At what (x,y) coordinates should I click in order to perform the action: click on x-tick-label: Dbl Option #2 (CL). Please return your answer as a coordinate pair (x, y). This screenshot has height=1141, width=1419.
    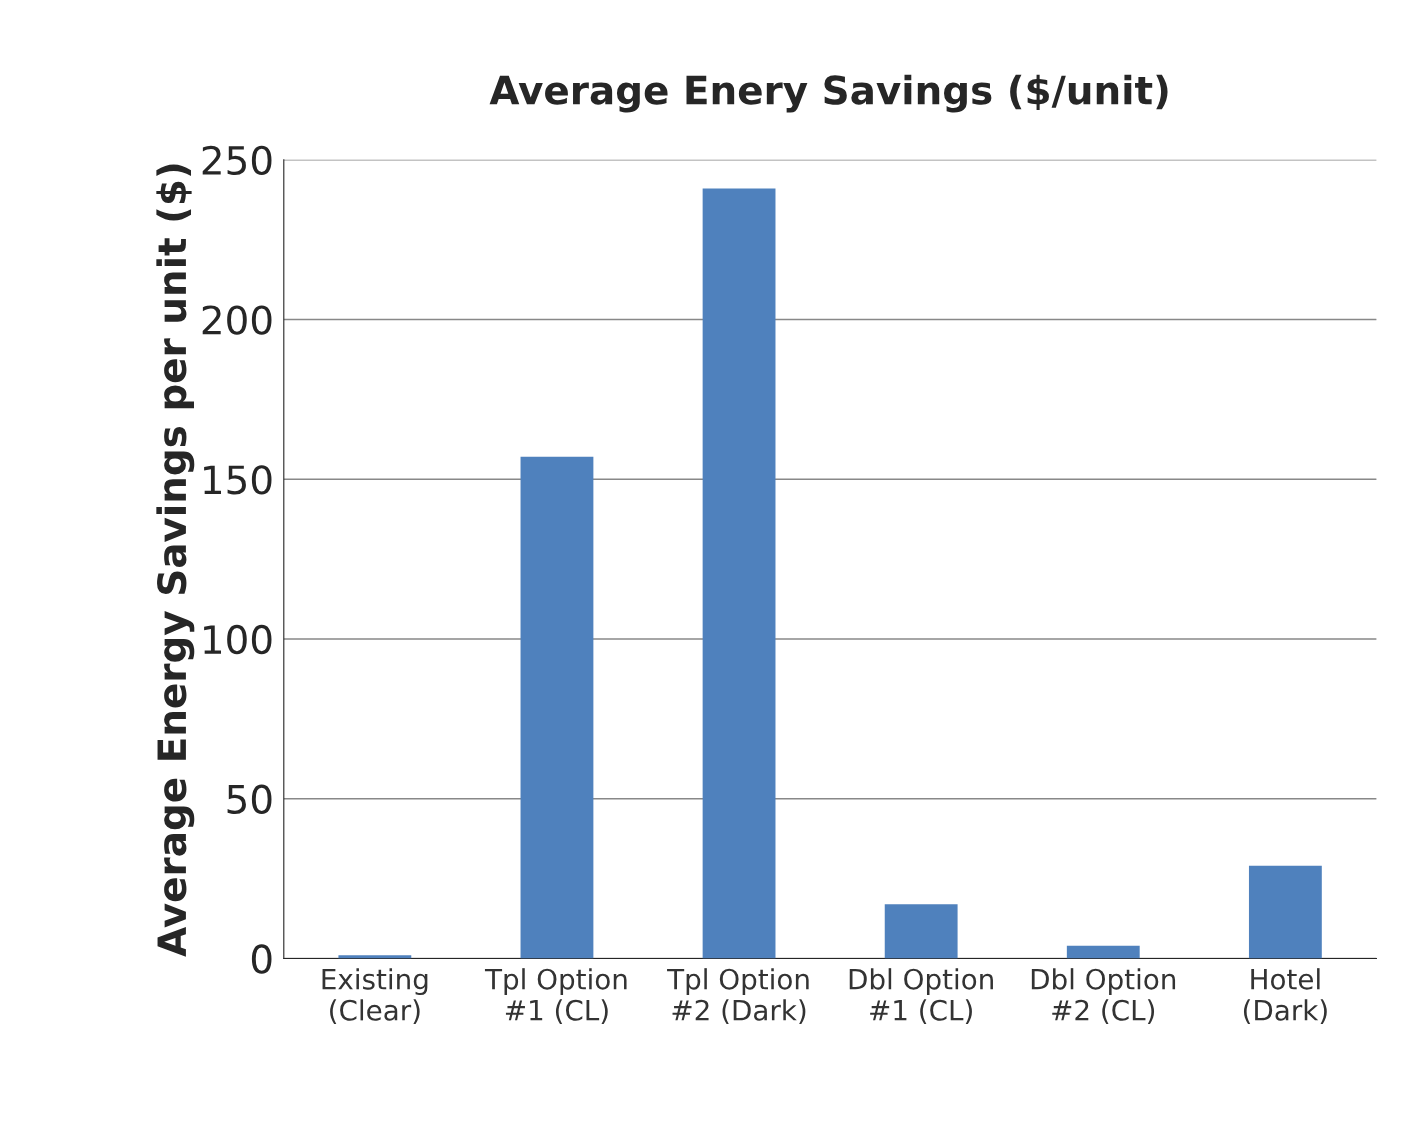
    Looking at the image, I should click on (1103, 996).